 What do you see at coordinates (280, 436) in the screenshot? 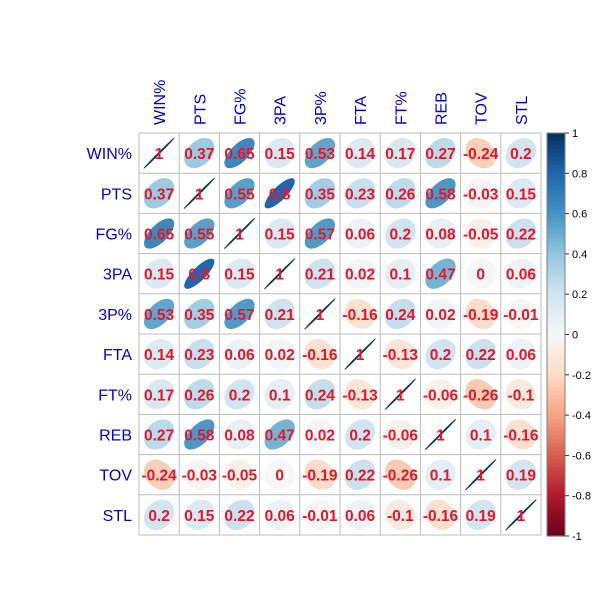
I see `cell-value: 0.47` at bounding box center [280, 436].